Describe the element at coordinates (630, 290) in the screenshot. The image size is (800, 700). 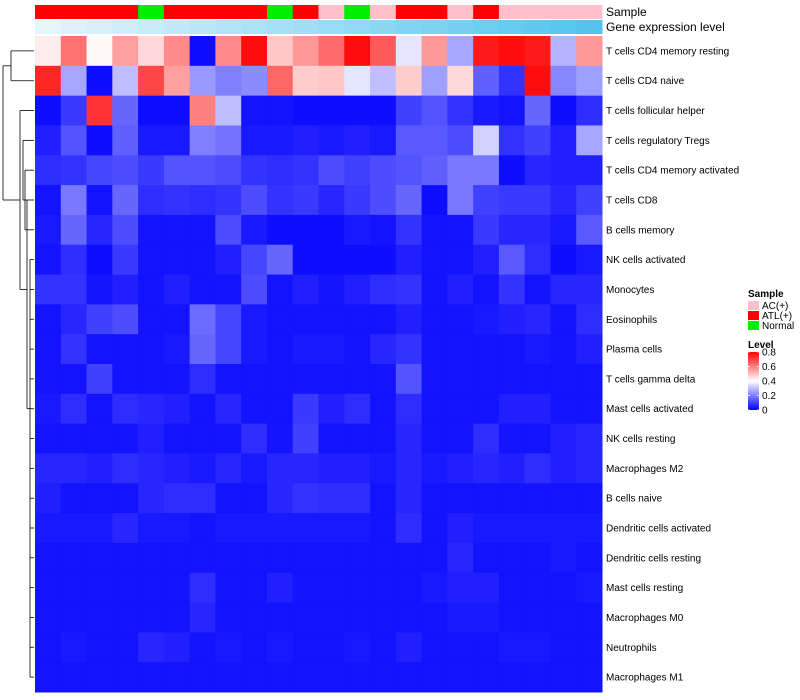
I see `row-label: Monocytes` at that location.